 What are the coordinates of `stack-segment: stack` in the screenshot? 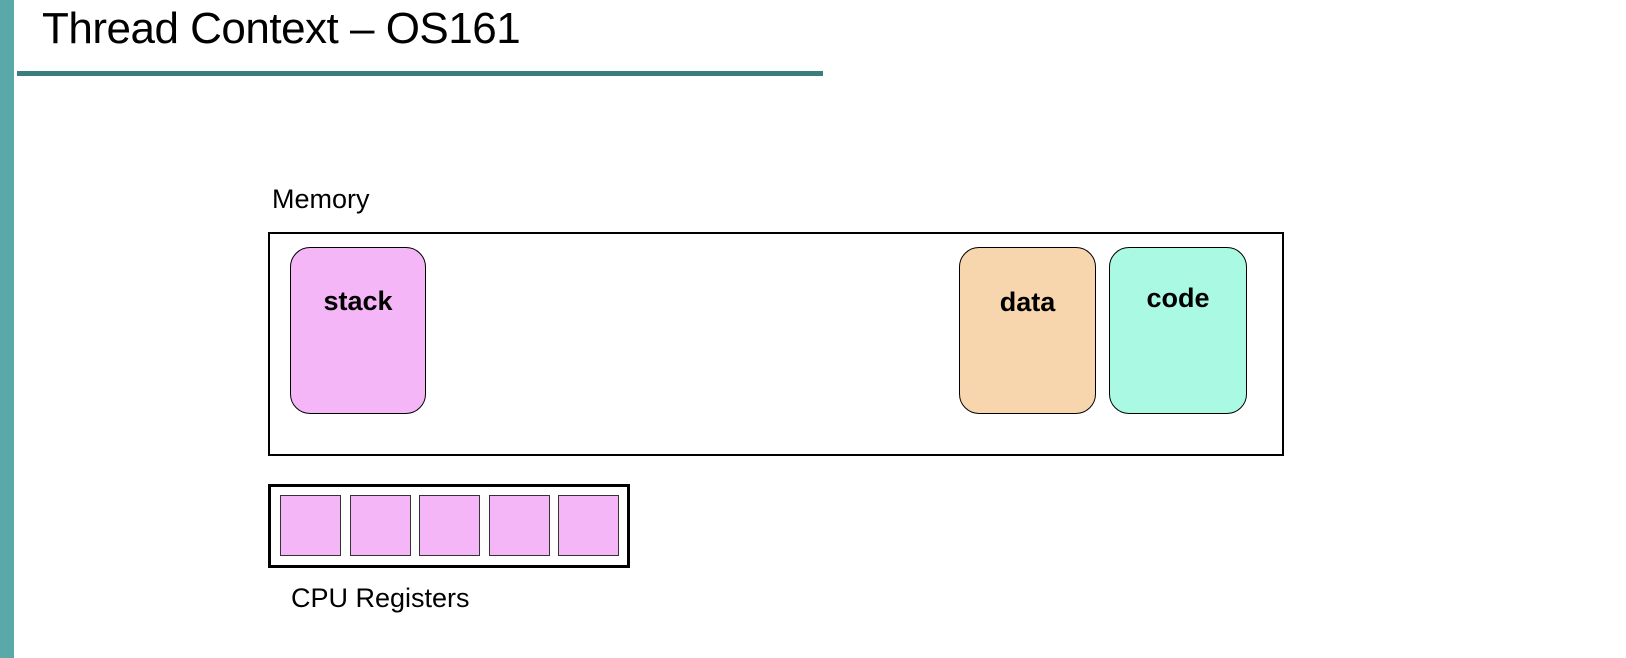 It's located at (358, 330).